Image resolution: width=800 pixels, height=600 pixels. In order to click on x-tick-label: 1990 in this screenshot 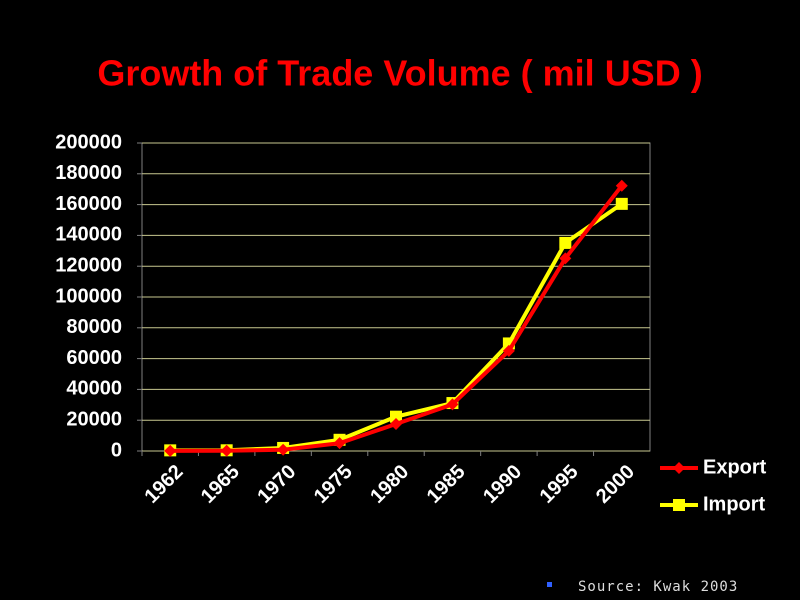, I will do `click(502, 484)`.